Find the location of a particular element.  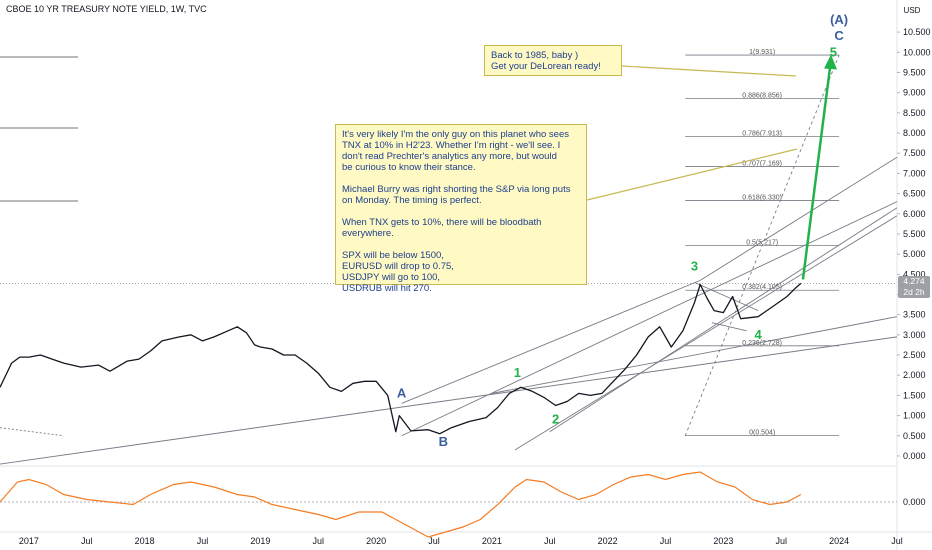

projection-arrow is located at coordinates (817, 169).